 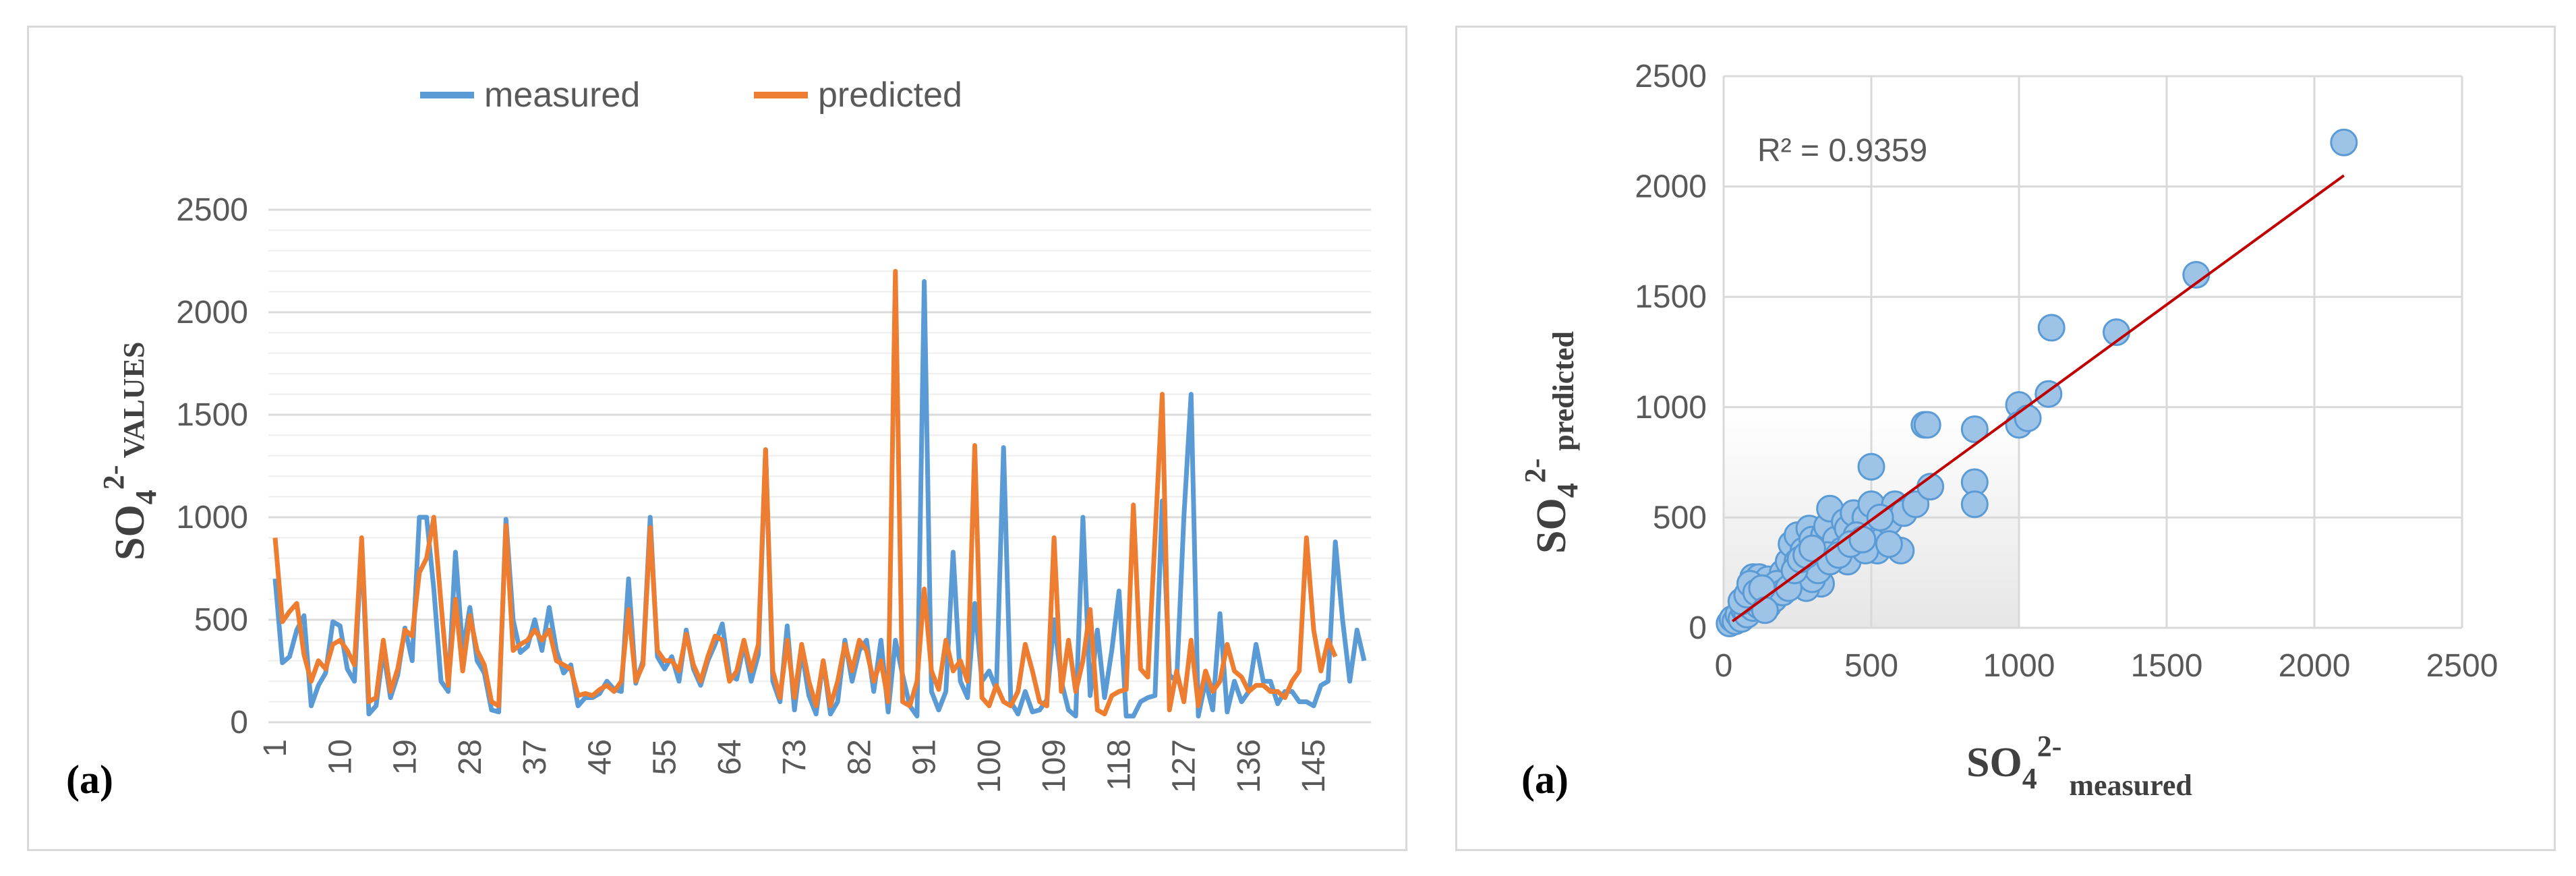 What do you see at coordinates (1249, 766) in the screenshot?
I see `x-tick-label: 136` at bounding box center [1249, 766].